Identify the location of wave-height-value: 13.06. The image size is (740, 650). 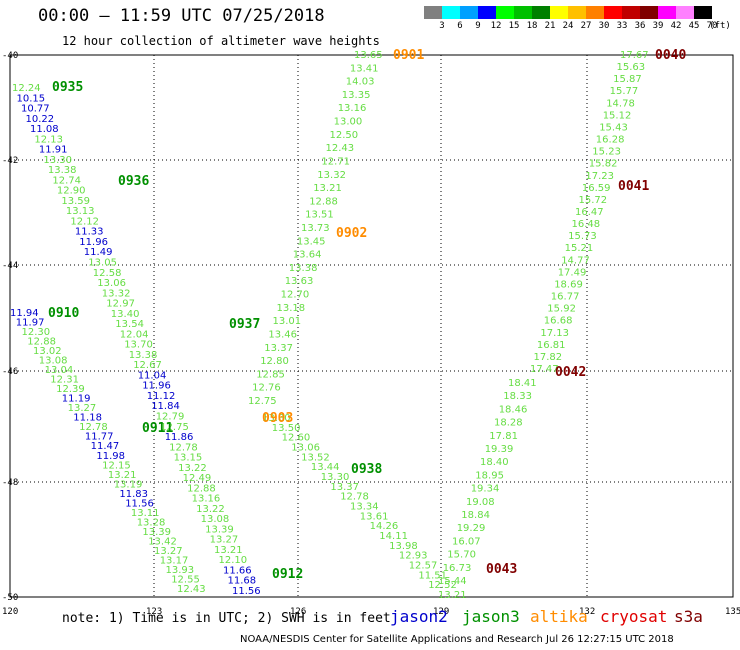
(111, 283).